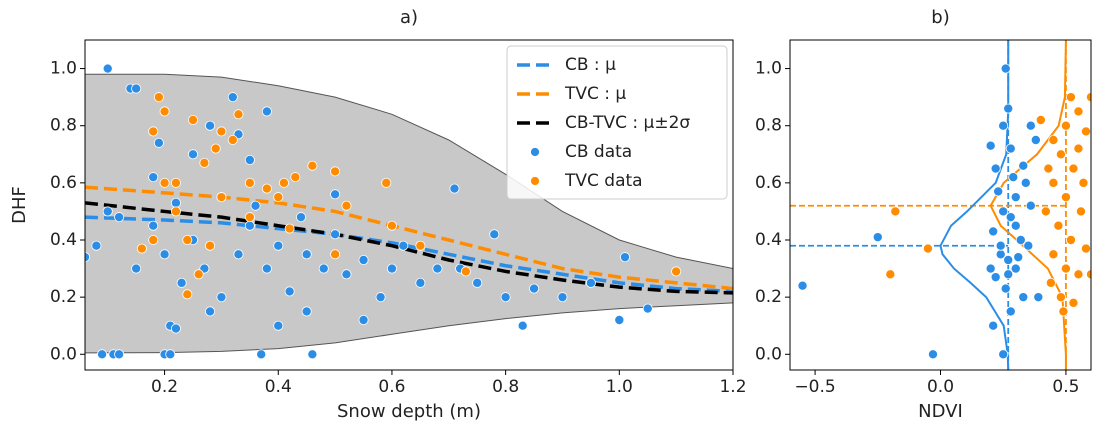  I want to click on panel-title: a), so click(409, 17).